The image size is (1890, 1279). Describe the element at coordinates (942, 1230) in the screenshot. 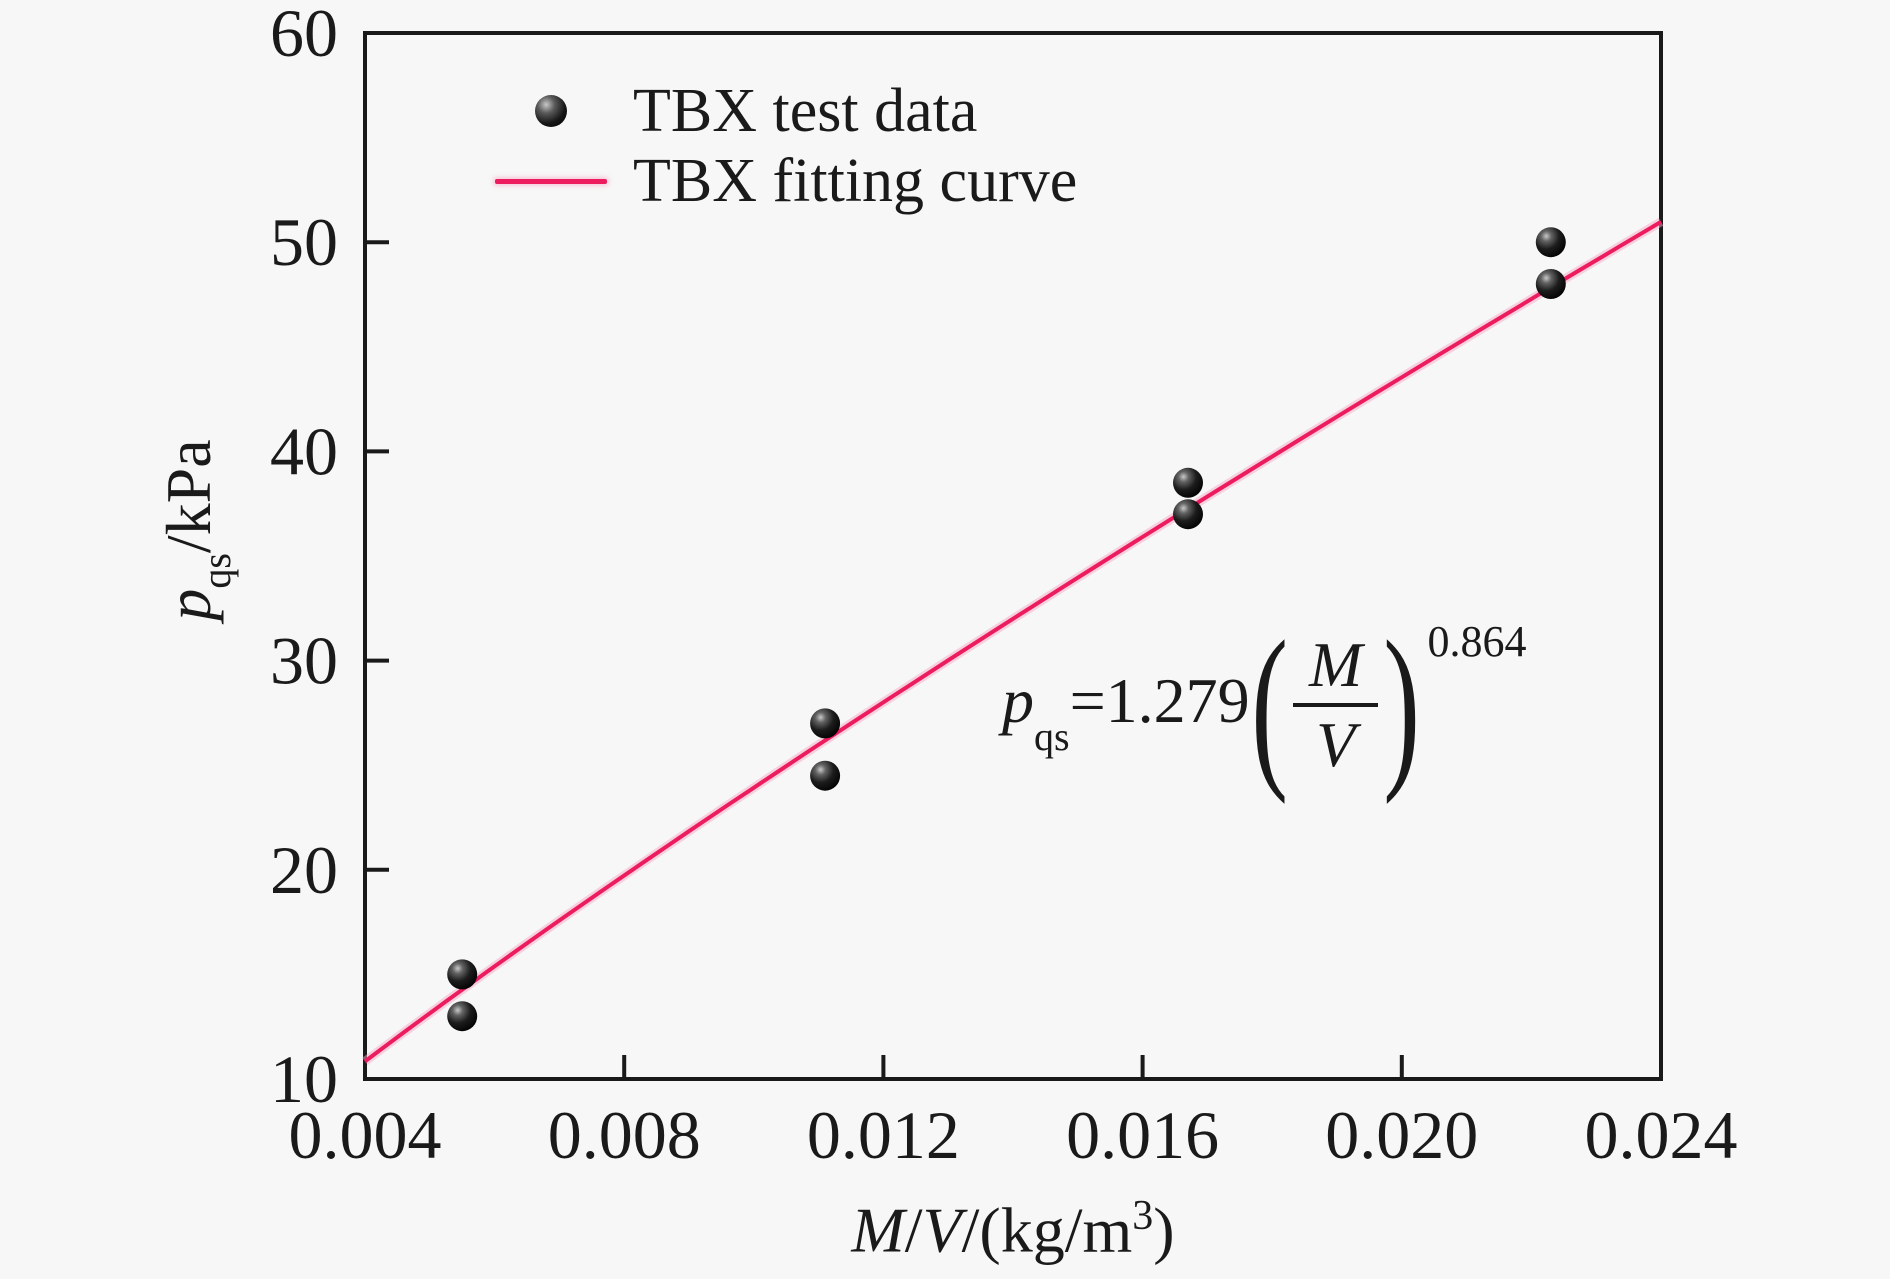

I see `x-title-v: V` at that location.